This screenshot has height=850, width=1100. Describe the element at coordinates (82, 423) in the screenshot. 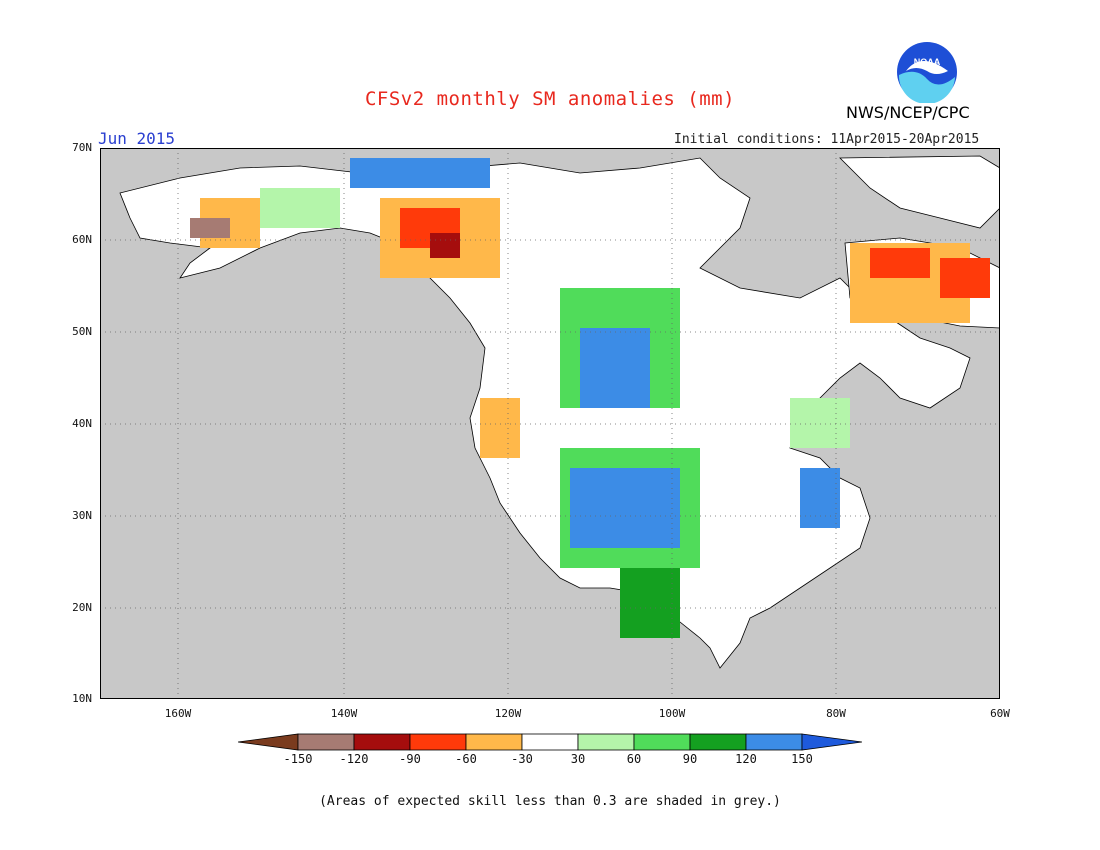

I see `lat-tick: 40N` at that location.